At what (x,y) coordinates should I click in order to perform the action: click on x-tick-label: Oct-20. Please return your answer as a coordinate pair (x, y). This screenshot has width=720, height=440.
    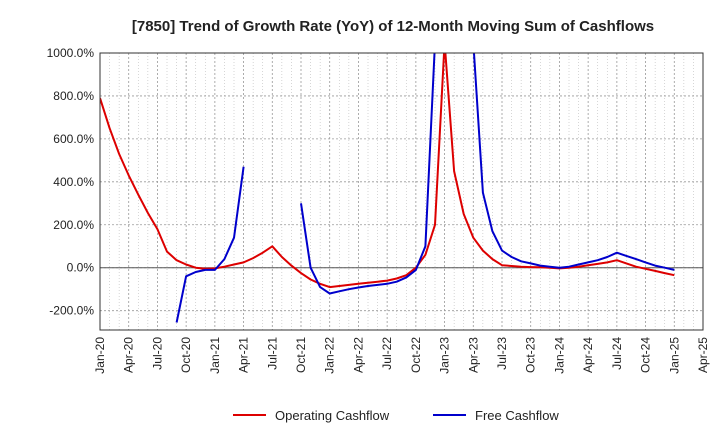
    Looking at the image, I should click on (186, 355).